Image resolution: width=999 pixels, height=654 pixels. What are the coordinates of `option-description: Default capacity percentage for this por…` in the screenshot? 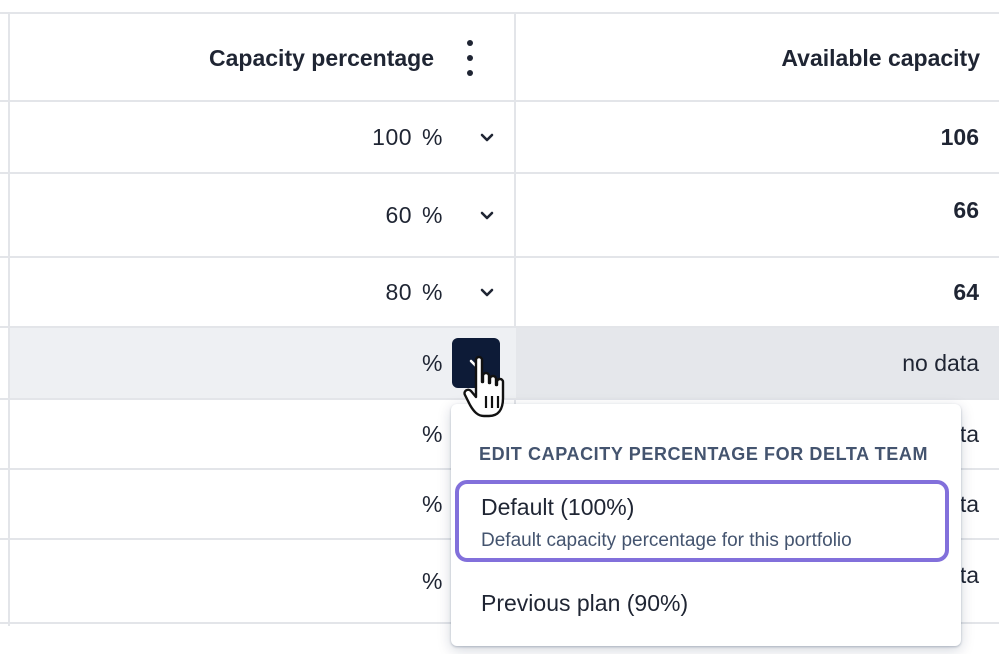 It's located at (666, 540).